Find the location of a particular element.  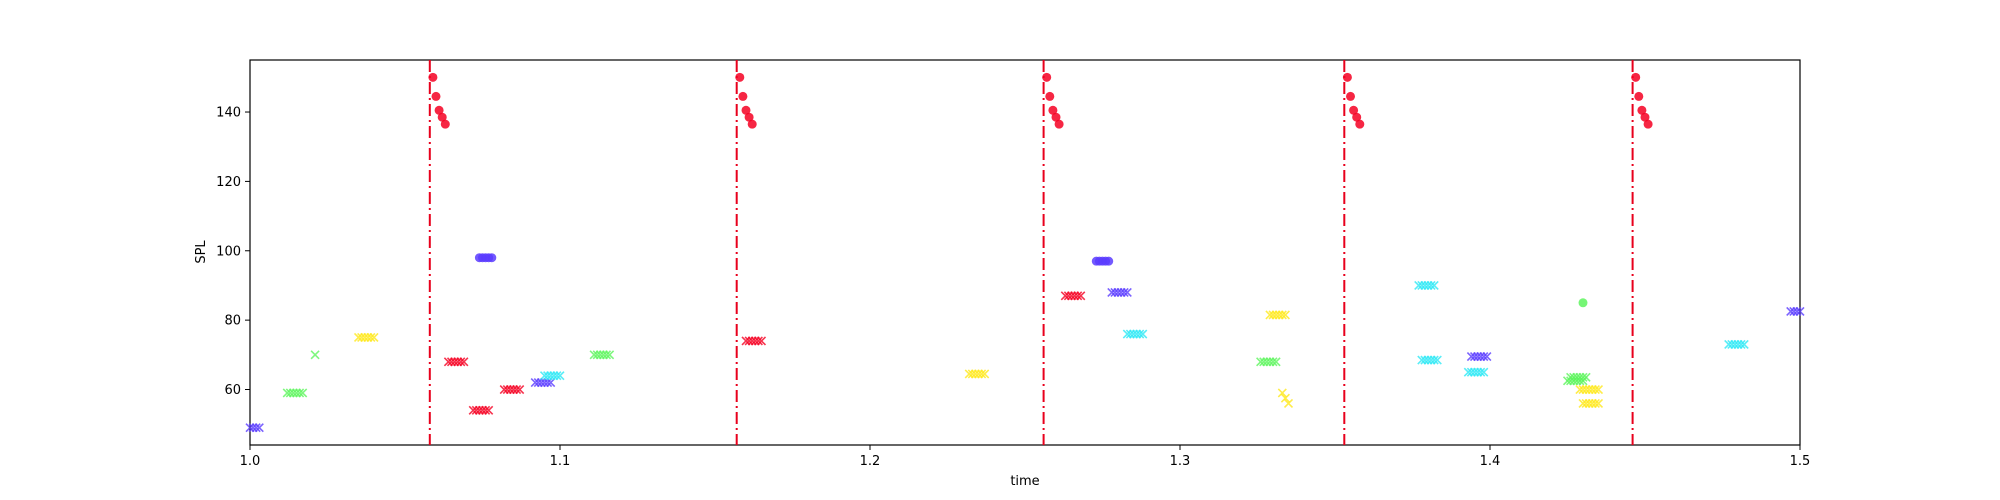

x-tick-label: 1.0 is located at coordinates (250, 461).